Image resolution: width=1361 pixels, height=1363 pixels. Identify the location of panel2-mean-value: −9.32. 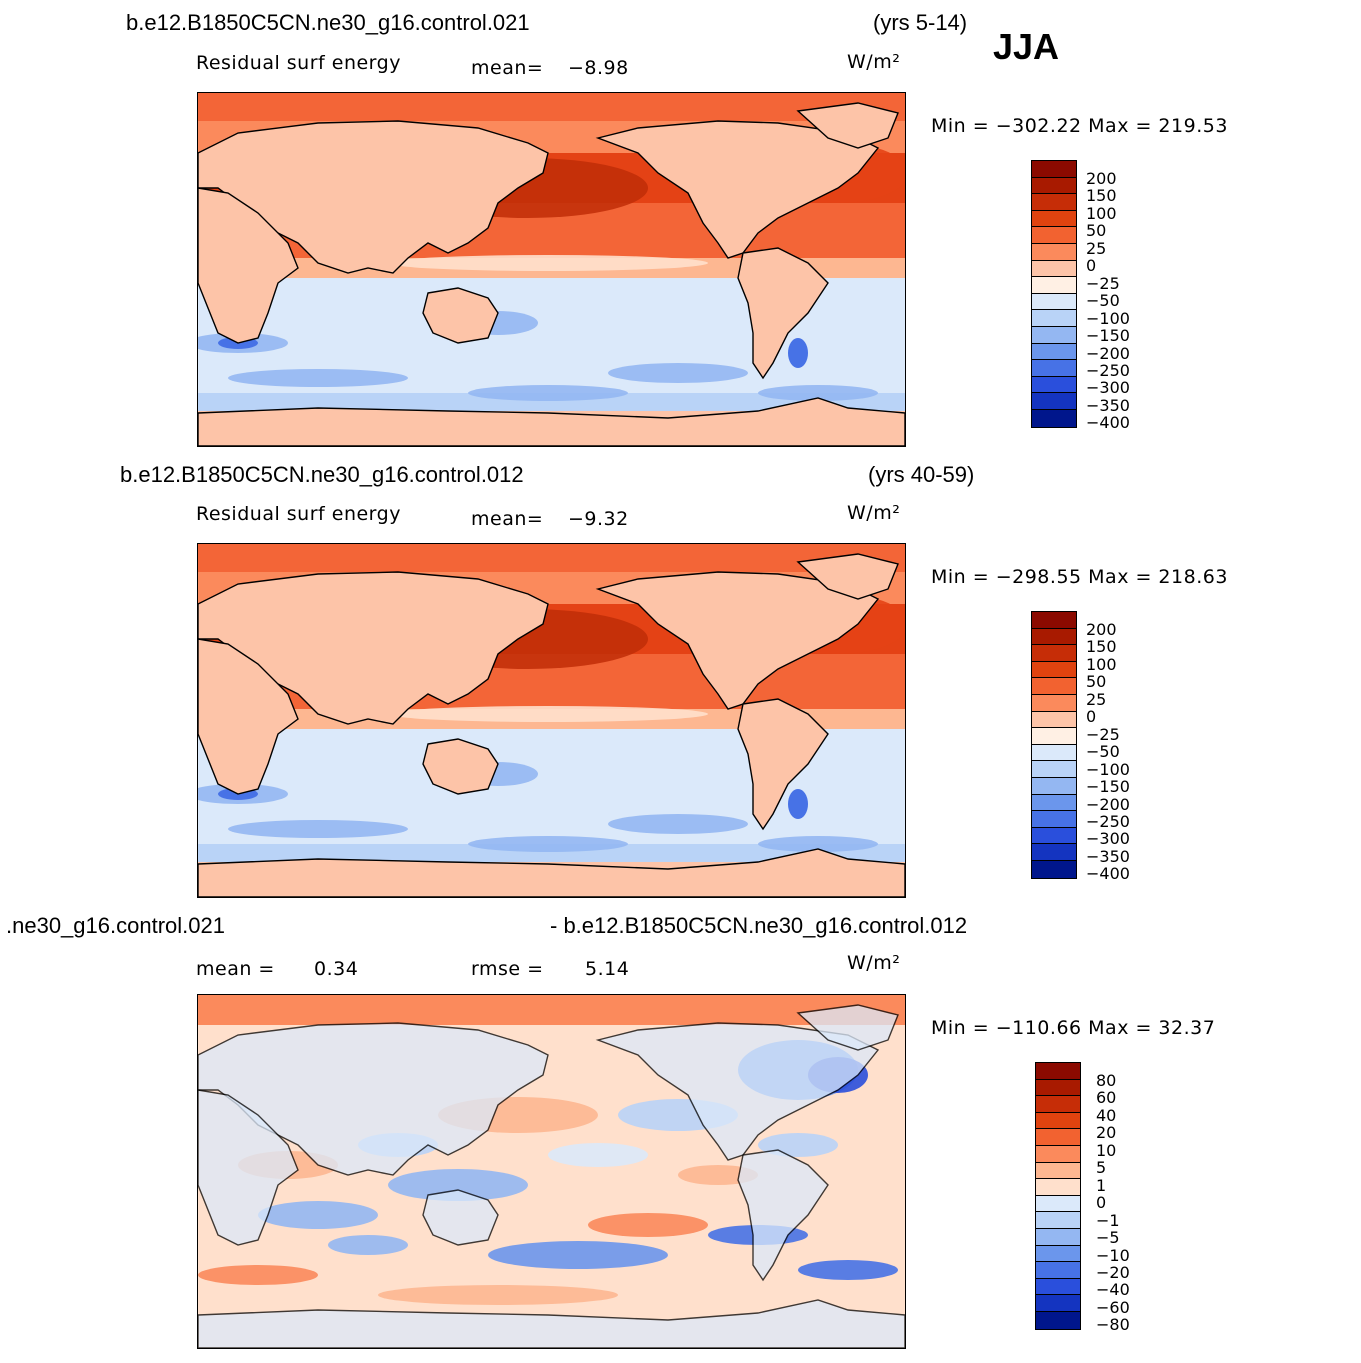
(598, 519).